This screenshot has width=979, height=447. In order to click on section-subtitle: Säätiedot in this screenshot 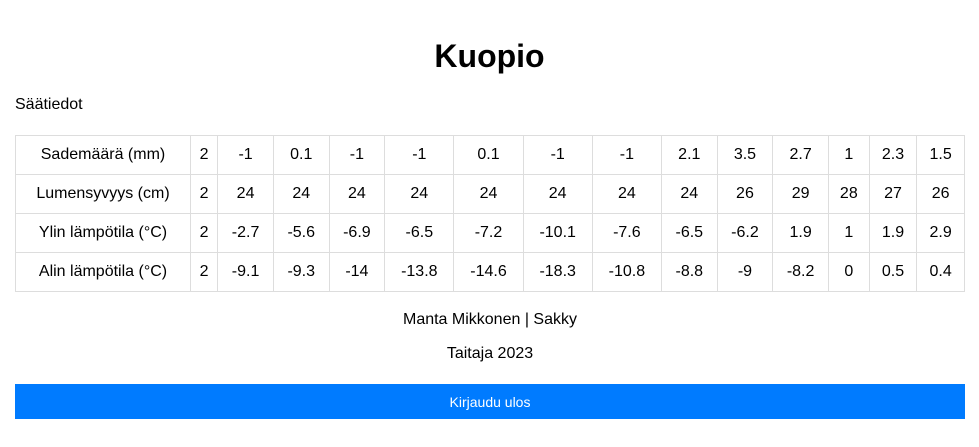, I will do `click(49, 104)`.